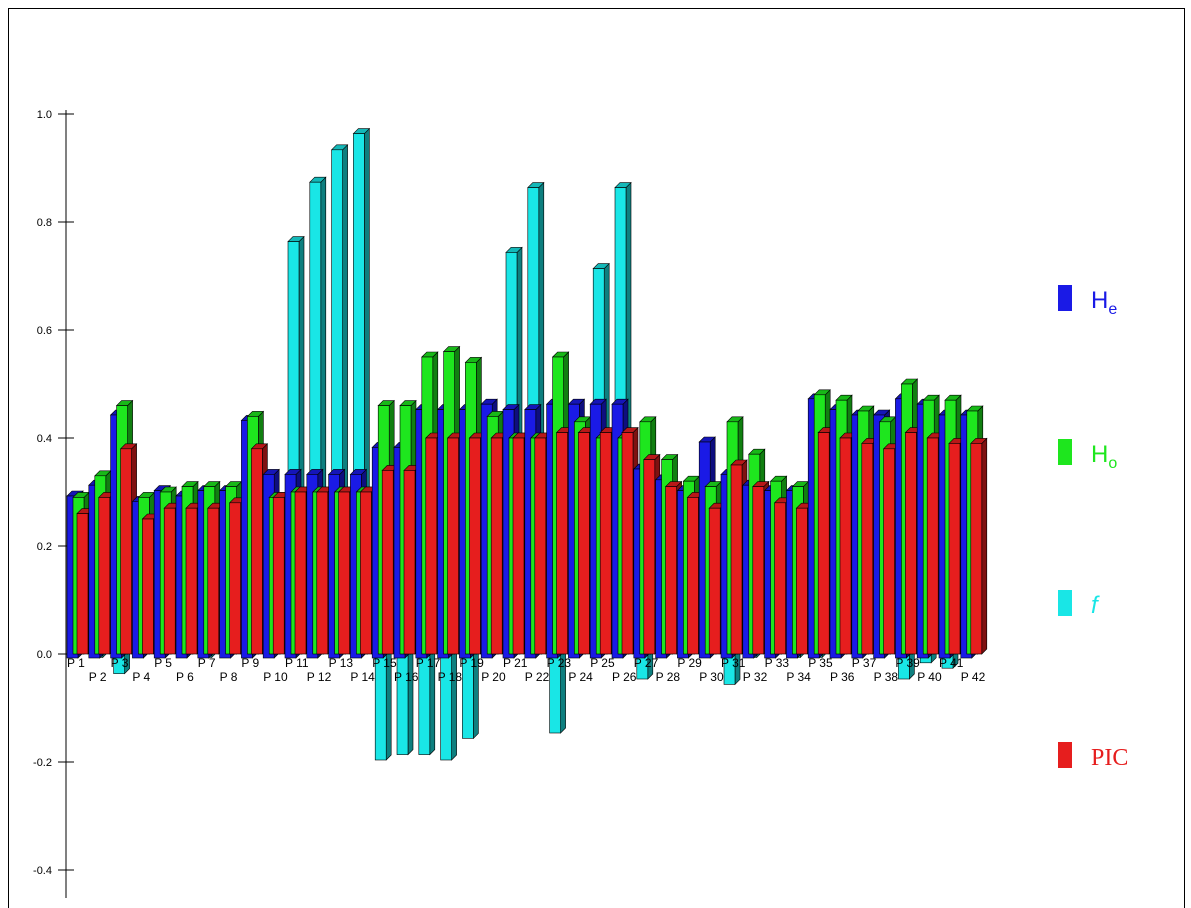 Image resolution: width=1191 pixels, height=908 pixels. I want to click on x-tick-label: P 22, so click(537, 677).